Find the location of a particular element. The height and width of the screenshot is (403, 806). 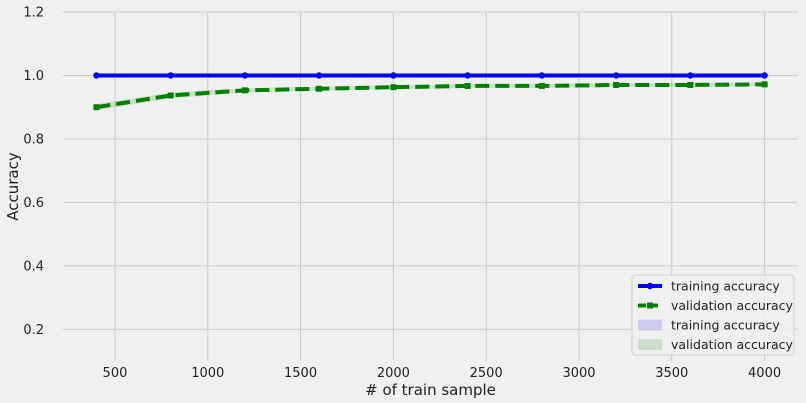

x-tick-label: 3500 is located at coordinates (671, 373).